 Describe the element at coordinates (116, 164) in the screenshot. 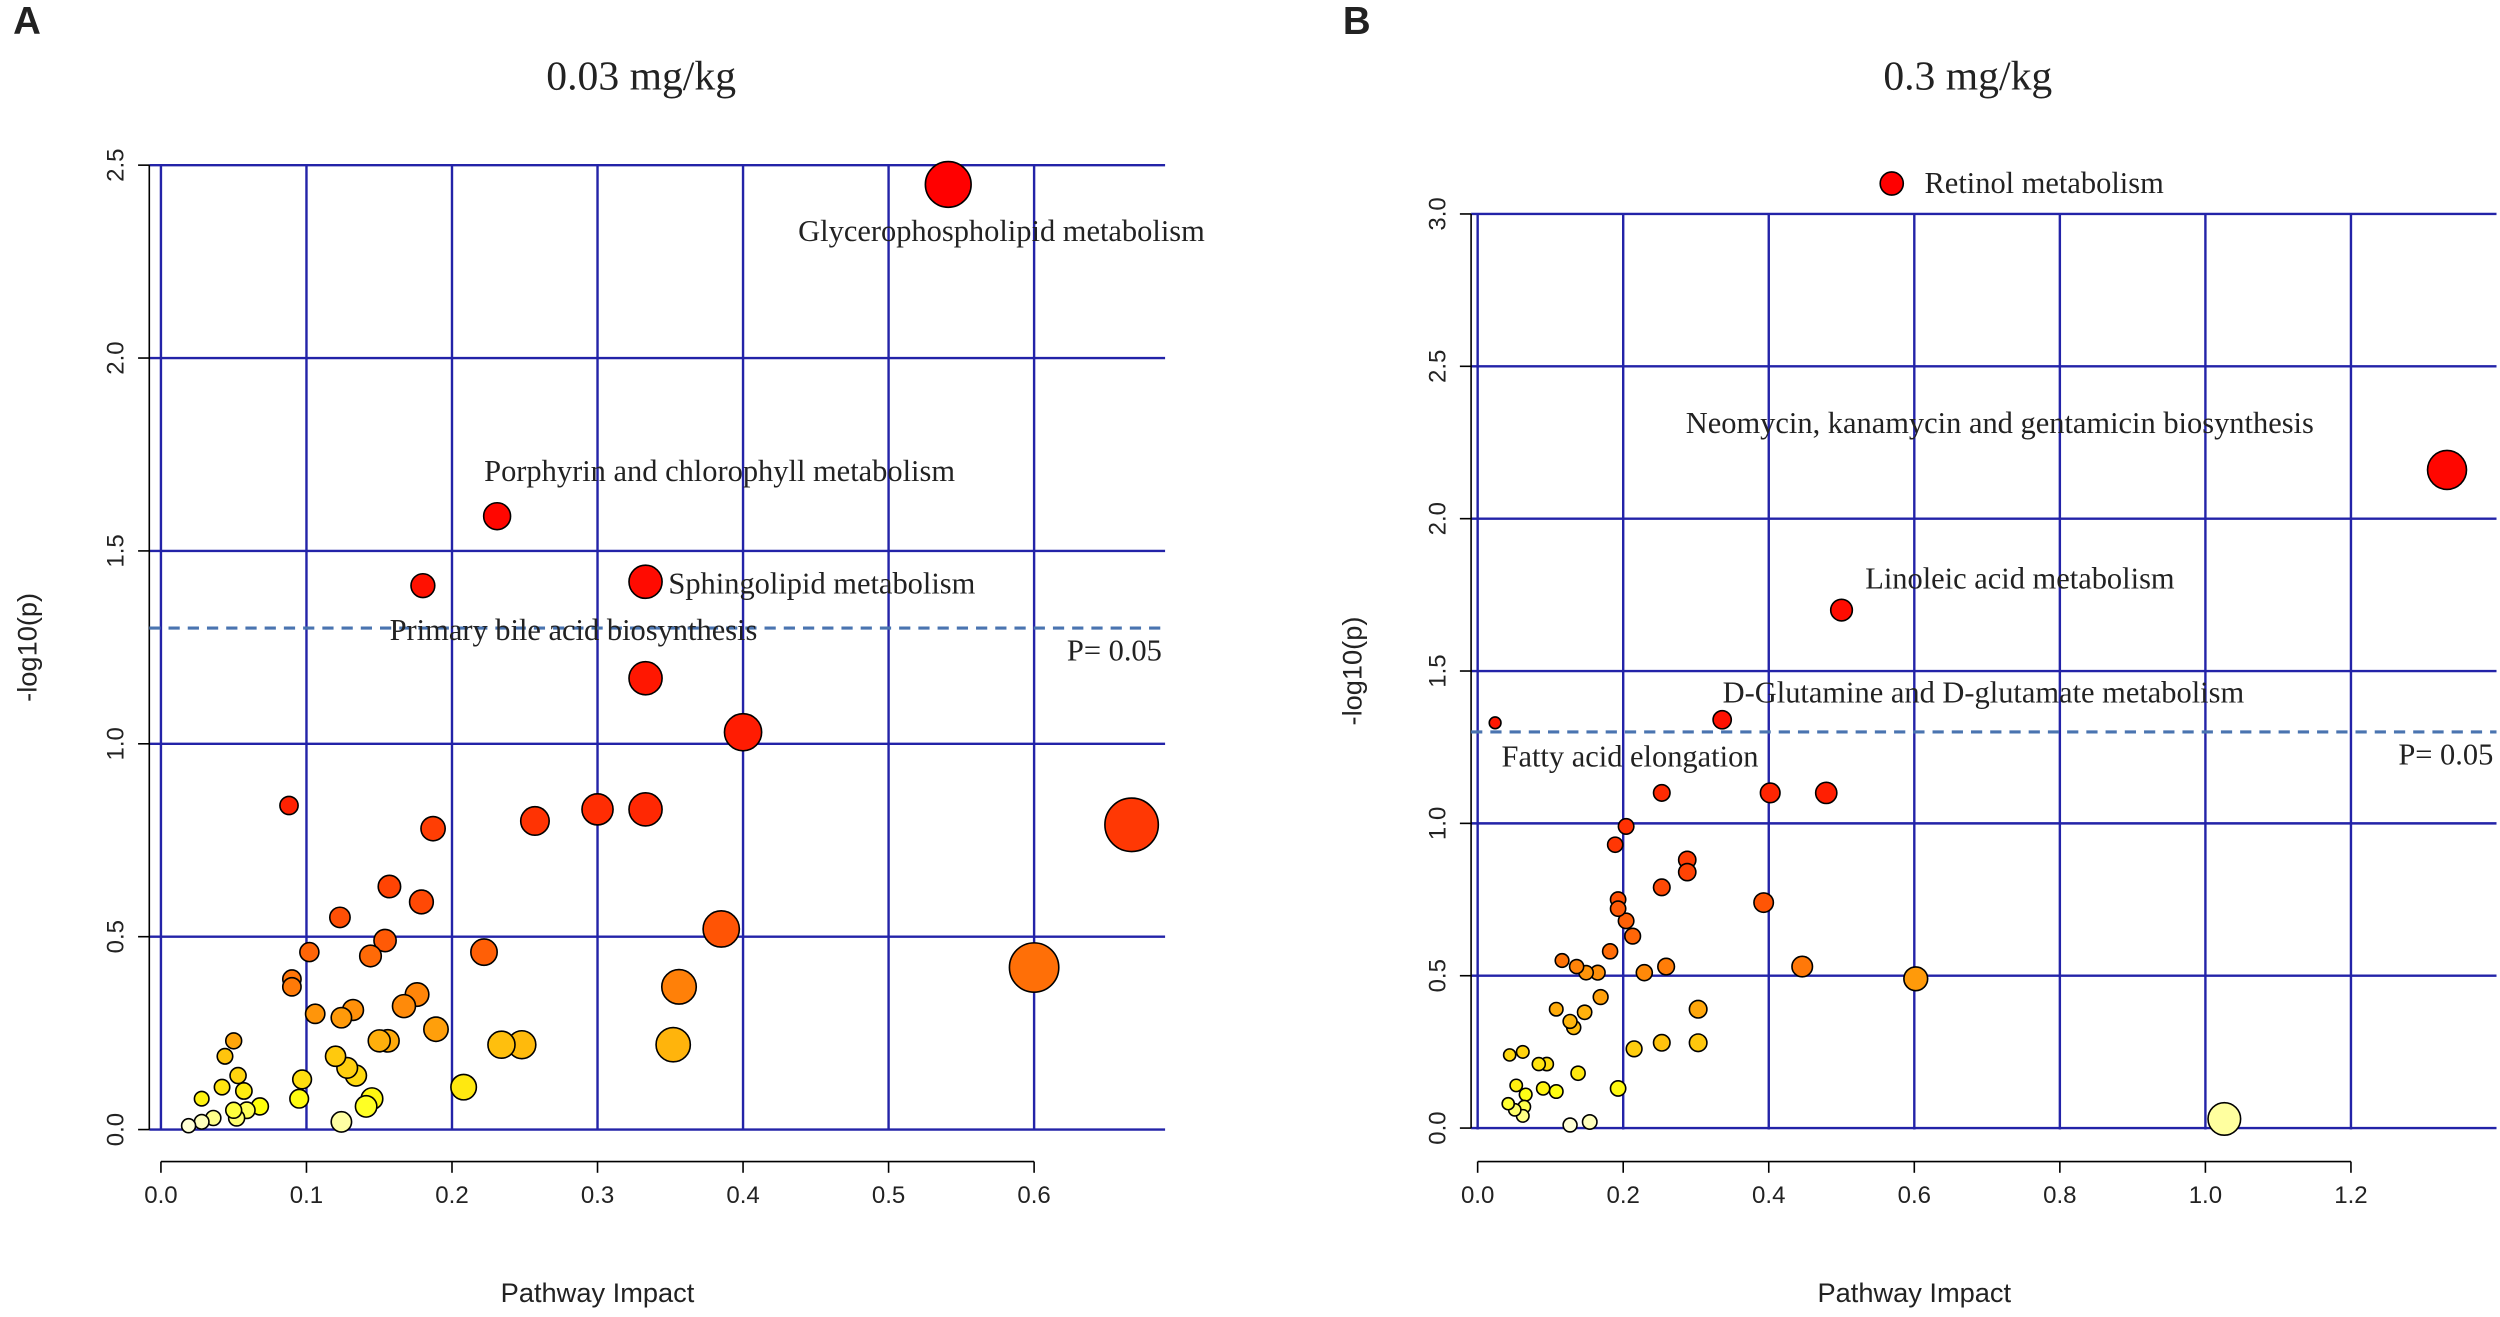

I see `y-tick-label: 2.5` at that location.